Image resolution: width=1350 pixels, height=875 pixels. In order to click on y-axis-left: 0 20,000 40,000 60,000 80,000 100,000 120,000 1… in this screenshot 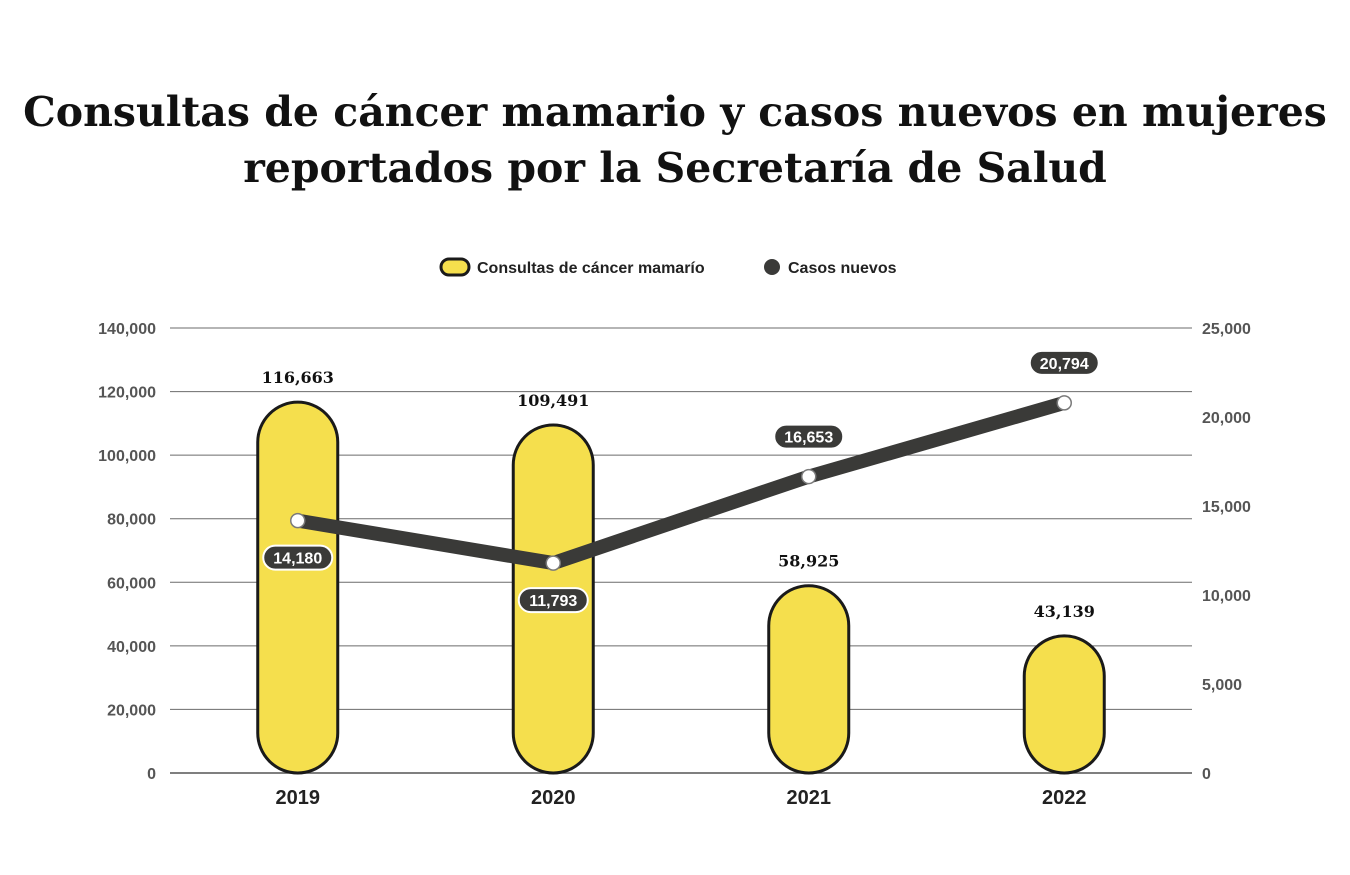, I will do `click(127, 552)`.